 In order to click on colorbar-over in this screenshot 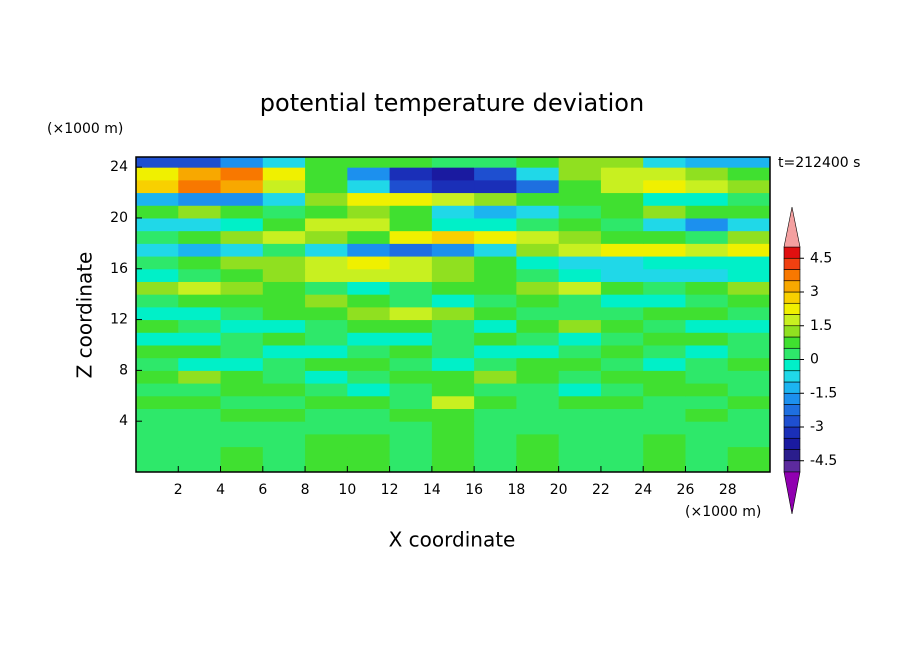, I will do `click(792, 227)`.